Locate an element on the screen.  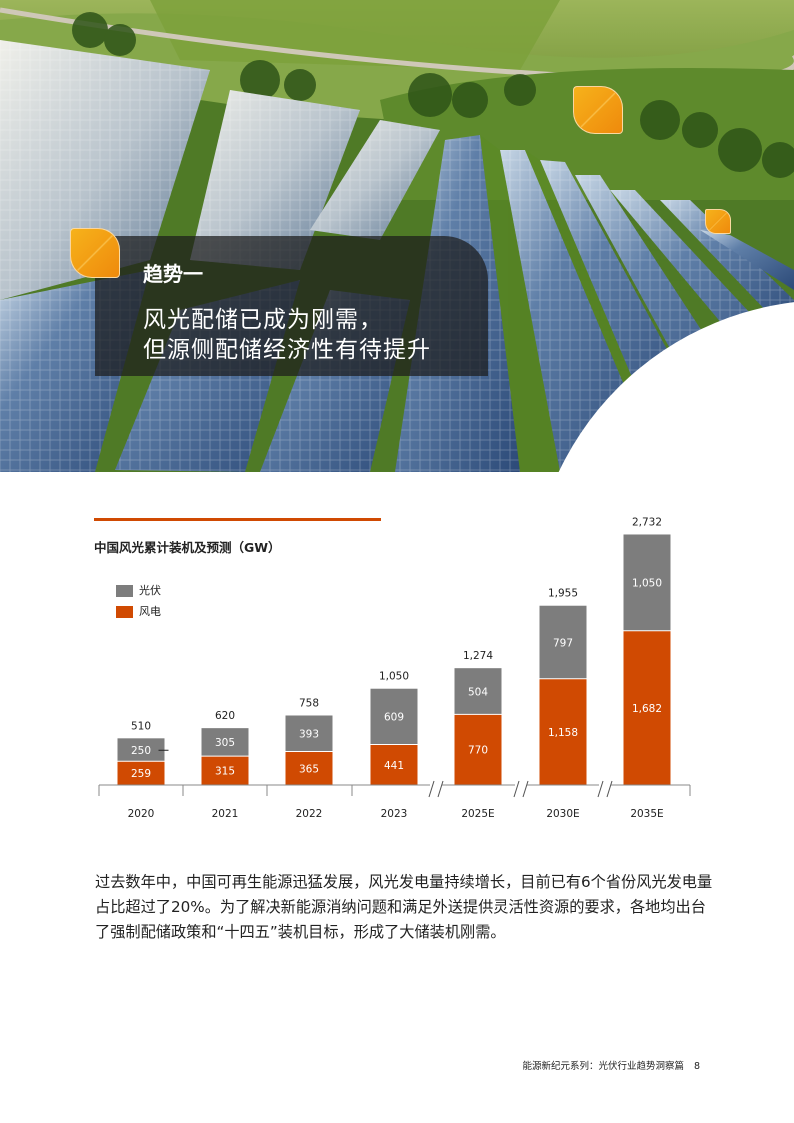
data-label-pv: 1,050 is located at coordinates (647, 584).